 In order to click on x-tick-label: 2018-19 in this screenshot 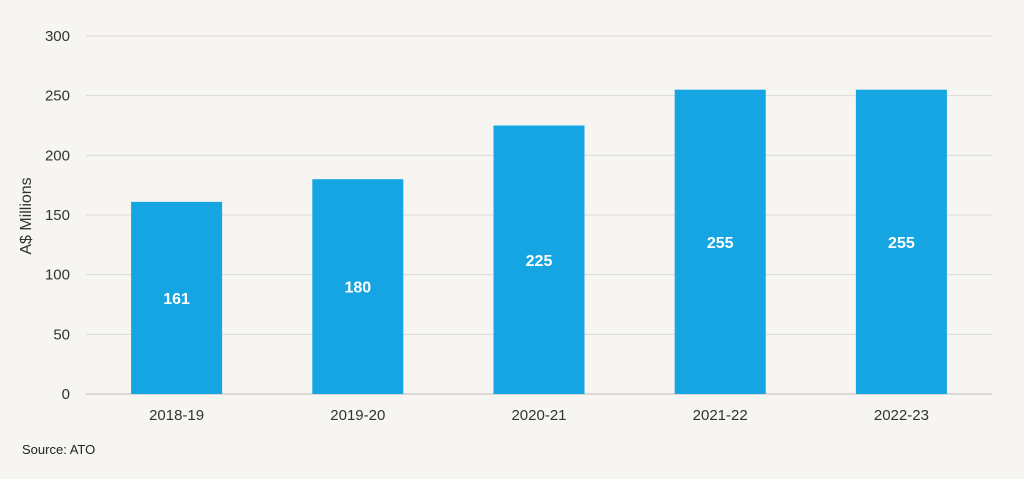, I will do `click(176, 415)`.